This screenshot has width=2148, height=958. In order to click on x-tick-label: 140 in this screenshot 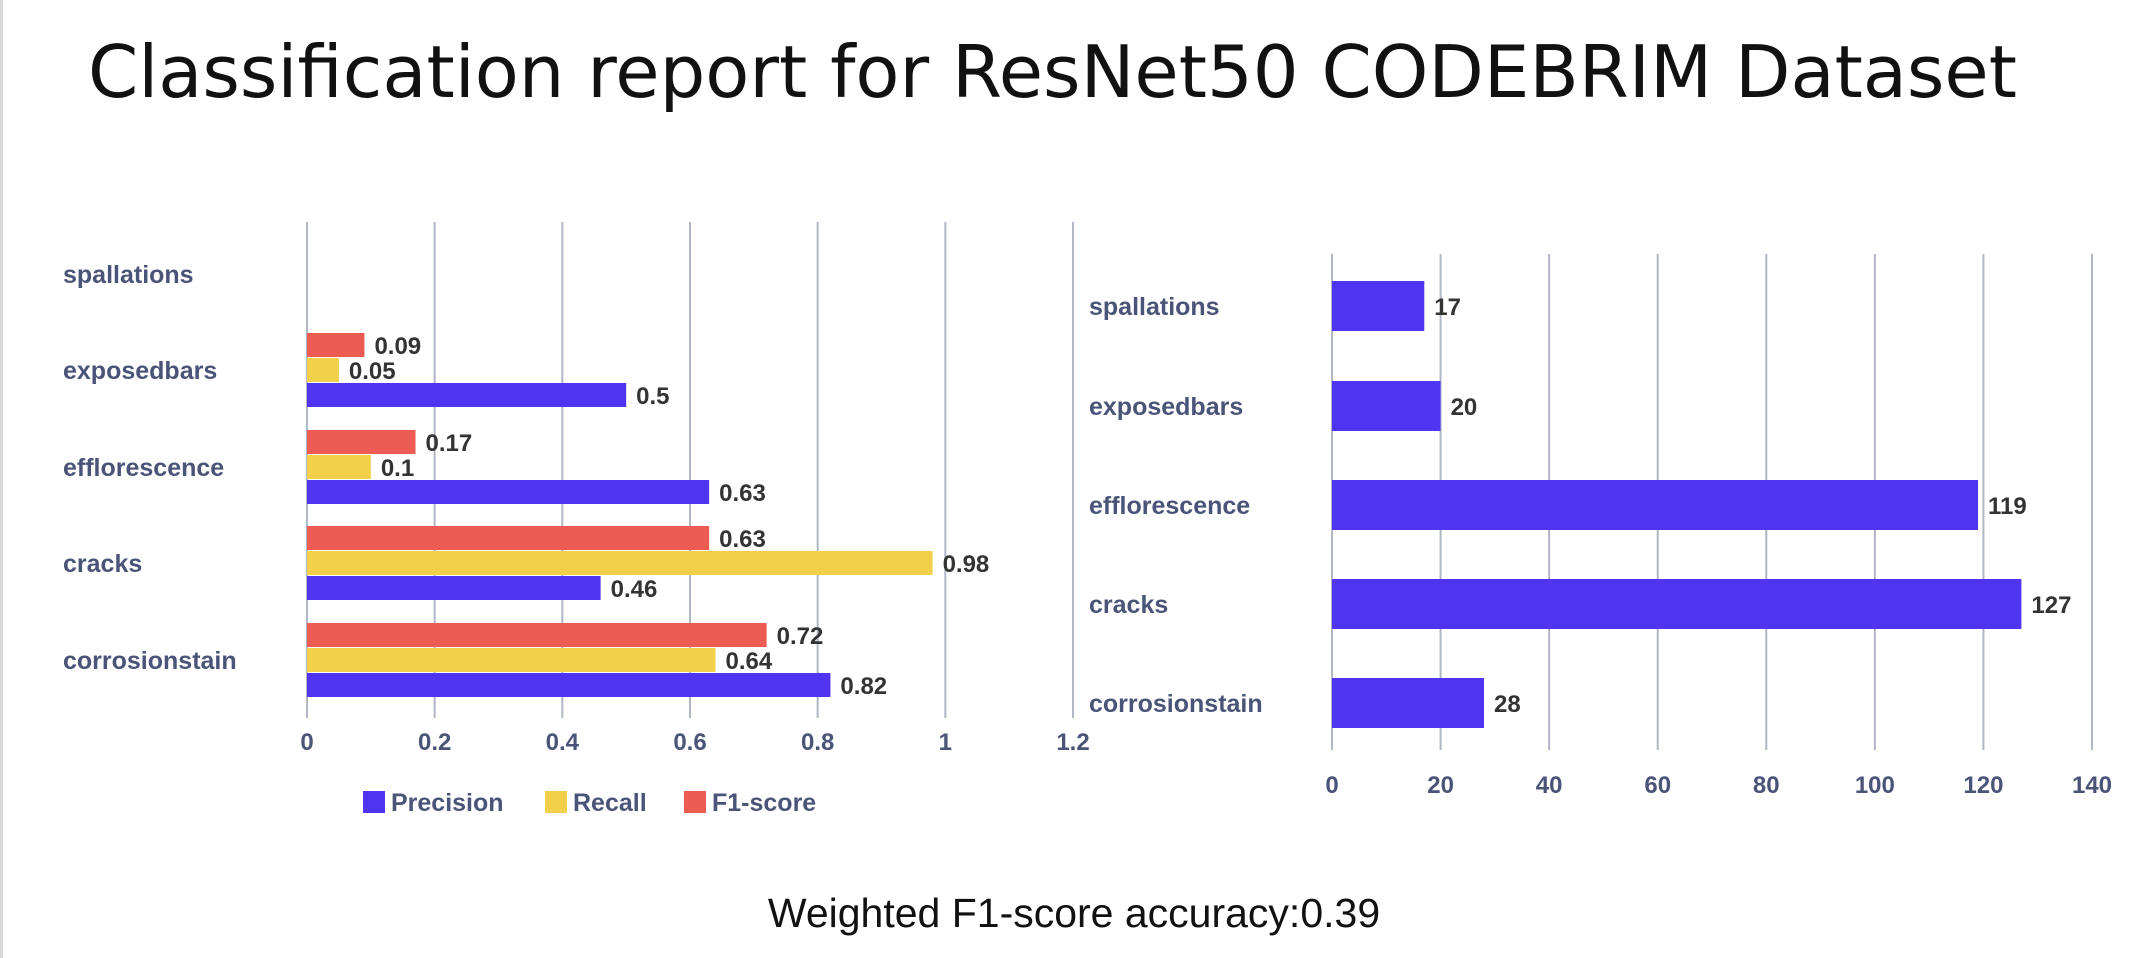, I will do `click(2092, 785)`.